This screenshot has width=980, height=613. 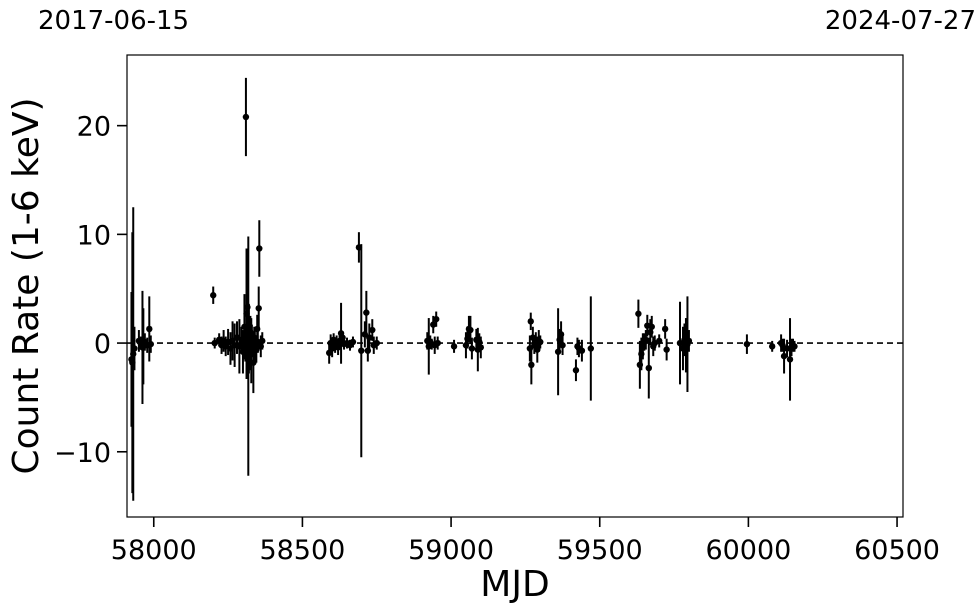 I want to click on x-axis-label: MJD, so click(x=514, y=584).